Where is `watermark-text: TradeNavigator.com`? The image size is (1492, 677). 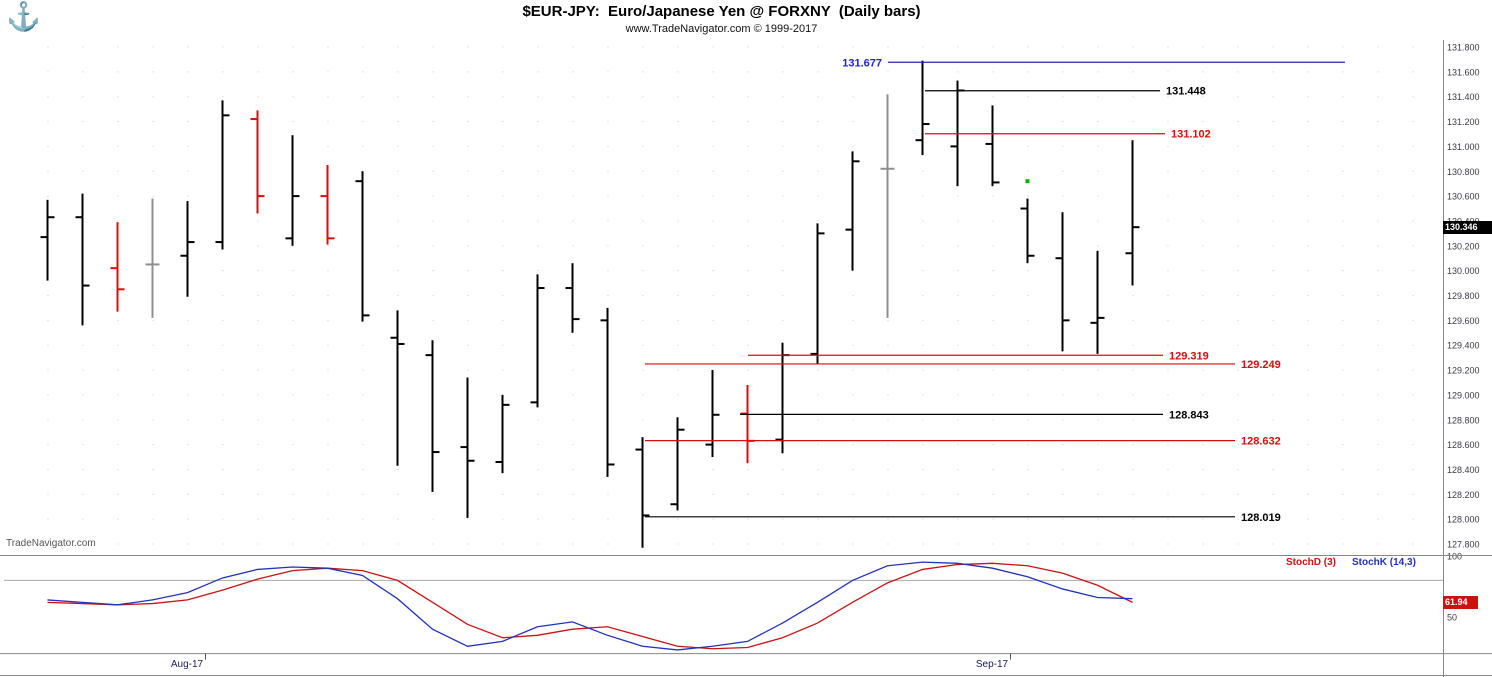
watermark-text: TradeNavigator.com is located at coordinates (51, 543).